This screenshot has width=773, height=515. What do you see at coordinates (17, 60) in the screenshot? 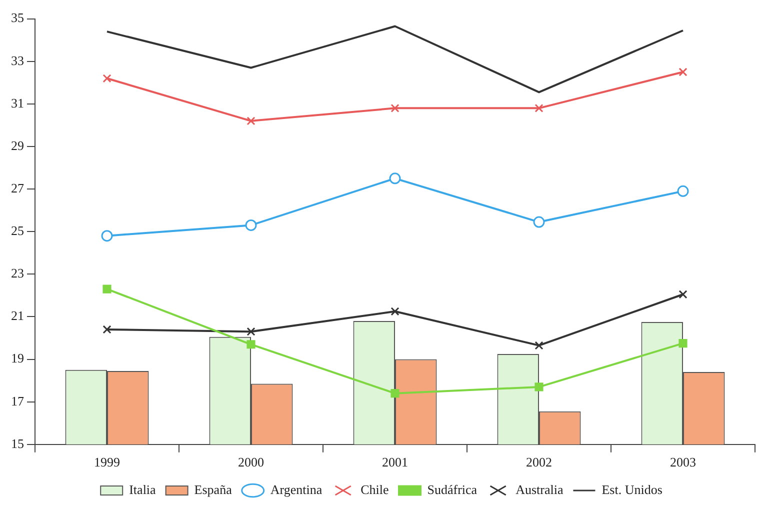
I see `y-tick-label: 33` at bounding box center [17, 60].